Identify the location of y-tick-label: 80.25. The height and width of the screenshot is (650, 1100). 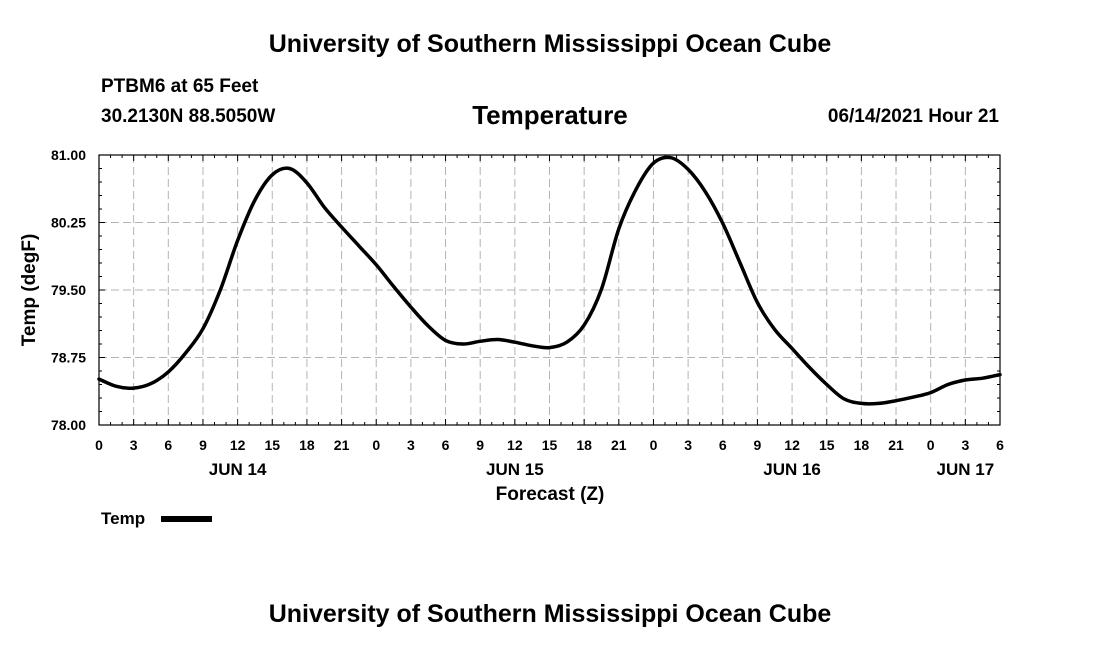
(68, 223).